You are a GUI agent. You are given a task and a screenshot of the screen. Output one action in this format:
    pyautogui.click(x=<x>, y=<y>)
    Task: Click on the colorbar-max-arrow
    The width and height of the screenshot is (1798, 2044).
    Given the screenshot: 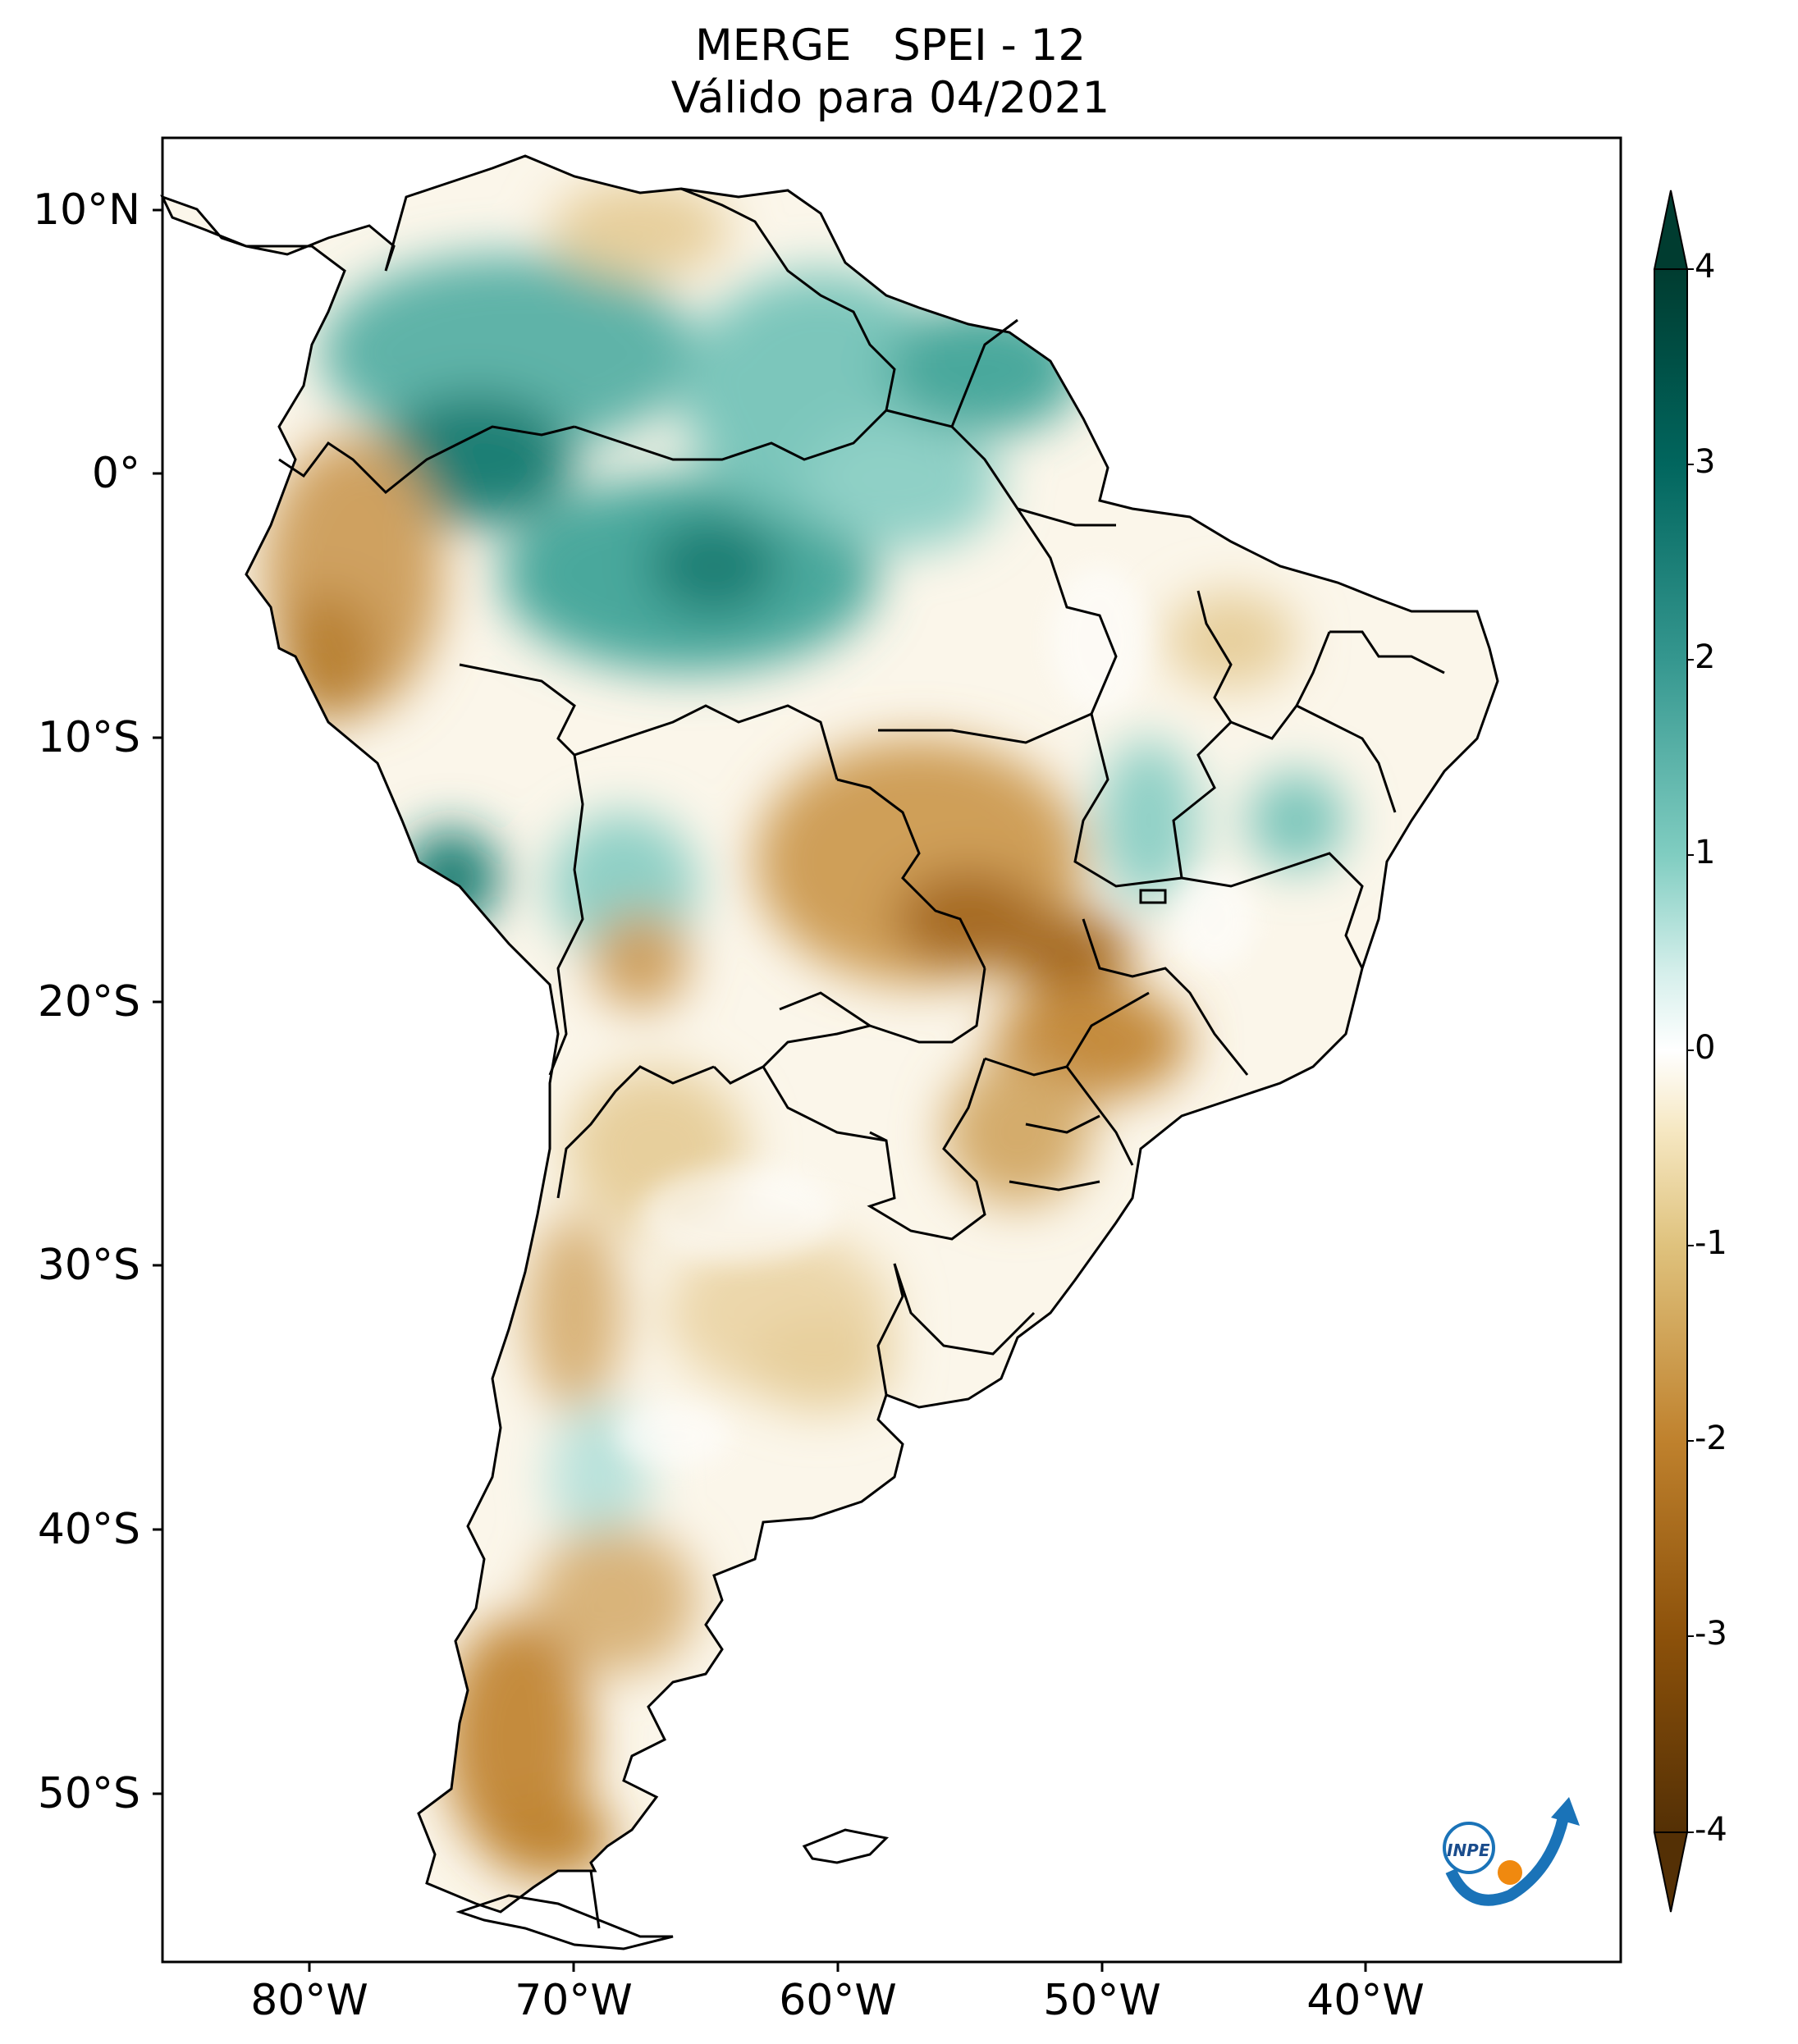 What is the action you would take?
    pyautogui.click(x=1671, y=230)
    